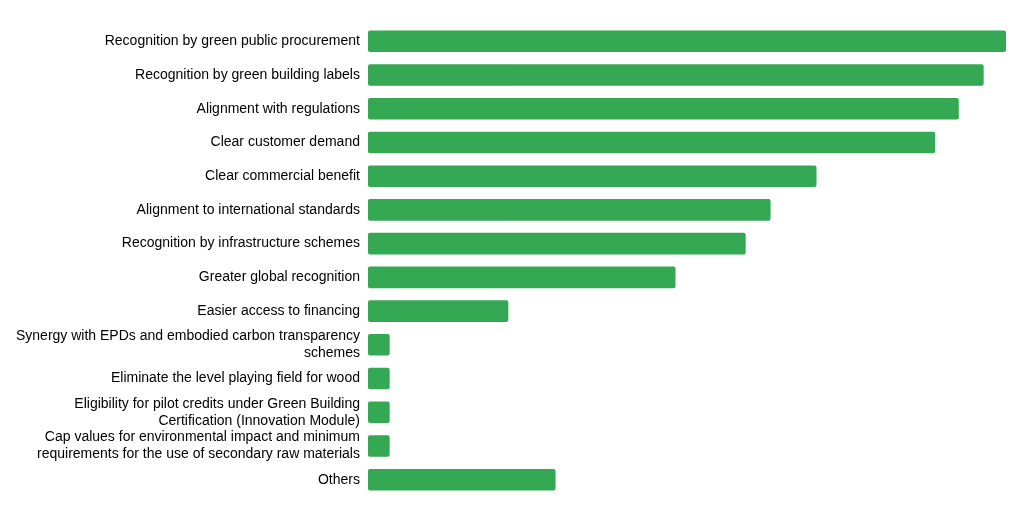 Image resolution: width=1016 pixels, height=515 pixels. I want to click on y-tick-label: Others, so click(338, 478).